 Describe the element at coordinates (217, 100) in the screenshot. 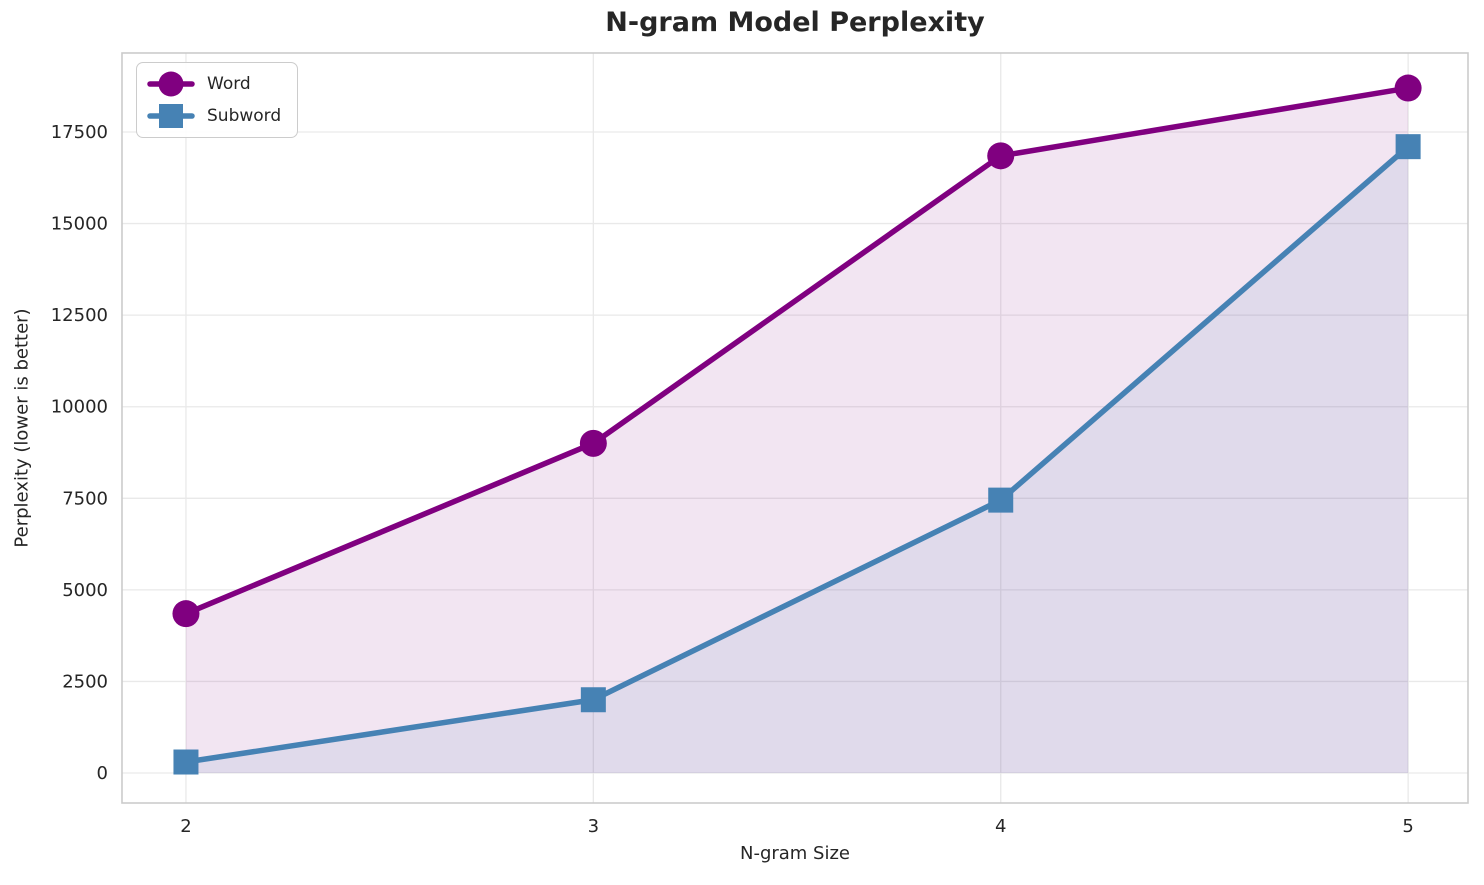

I see `legend: Word Subword` at that location.